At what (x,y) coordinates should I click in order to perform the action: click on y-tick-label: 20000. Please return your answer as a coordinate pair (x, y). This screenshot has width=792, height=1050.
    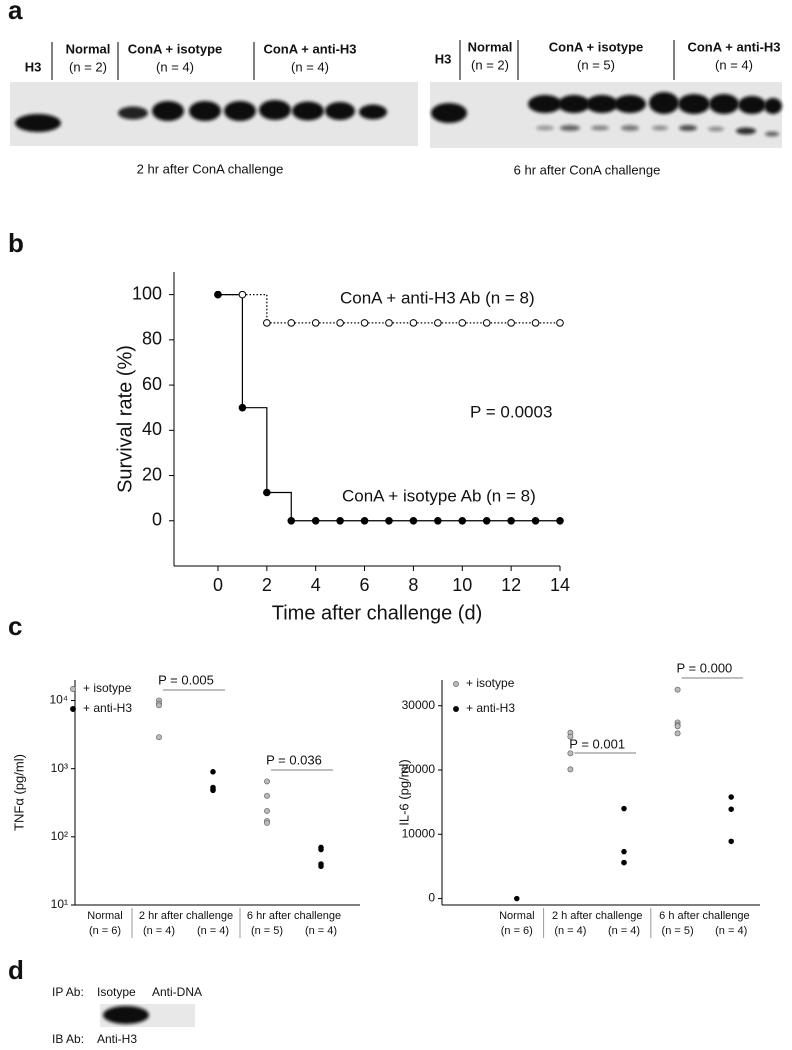
    Looking at the image, I should click on (419, 769).